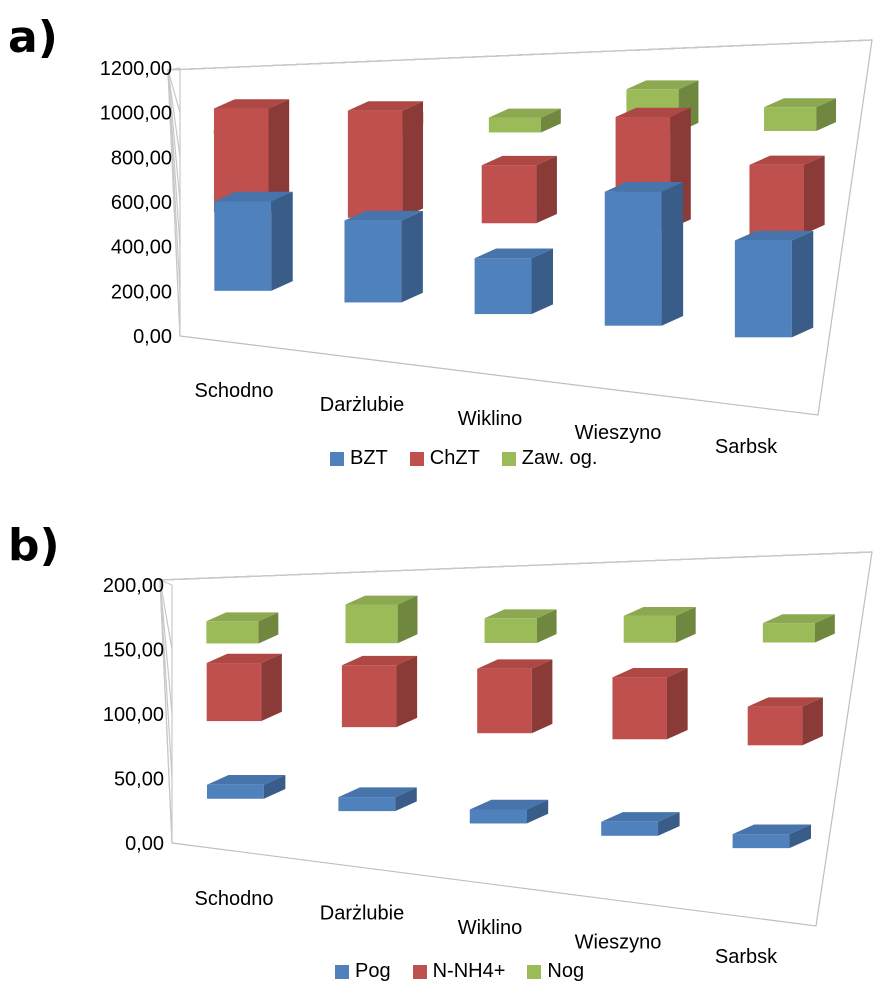 The width and height of the screenshot is (890, 999). What do you see at coordinates (139, 780) in the screenshot?
I see `y-tick-label: 50,00` at bounding box center [139, 780].